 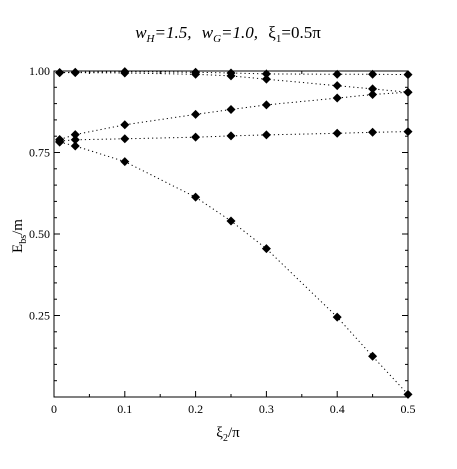 What do you see at coordinates (219, 433) in the screenshot?
I see `x-axis-label-main: ξ` at bounding box center [219, 433].